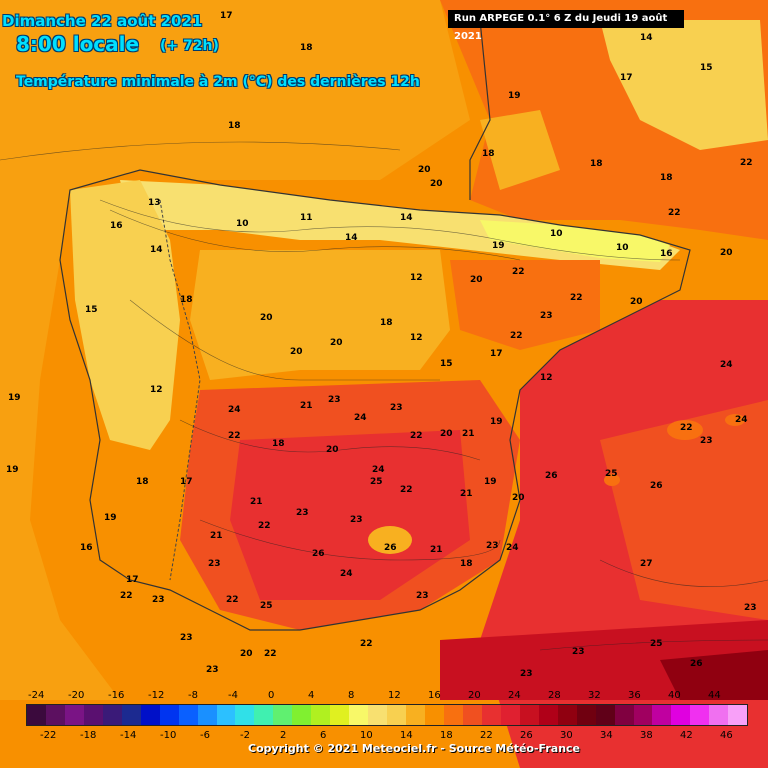 This screenshot has height=768, width=768. Describe the element at coordinates (486, 735) in the screenshot. I see `legend-tick-bottom: 22` at that location.